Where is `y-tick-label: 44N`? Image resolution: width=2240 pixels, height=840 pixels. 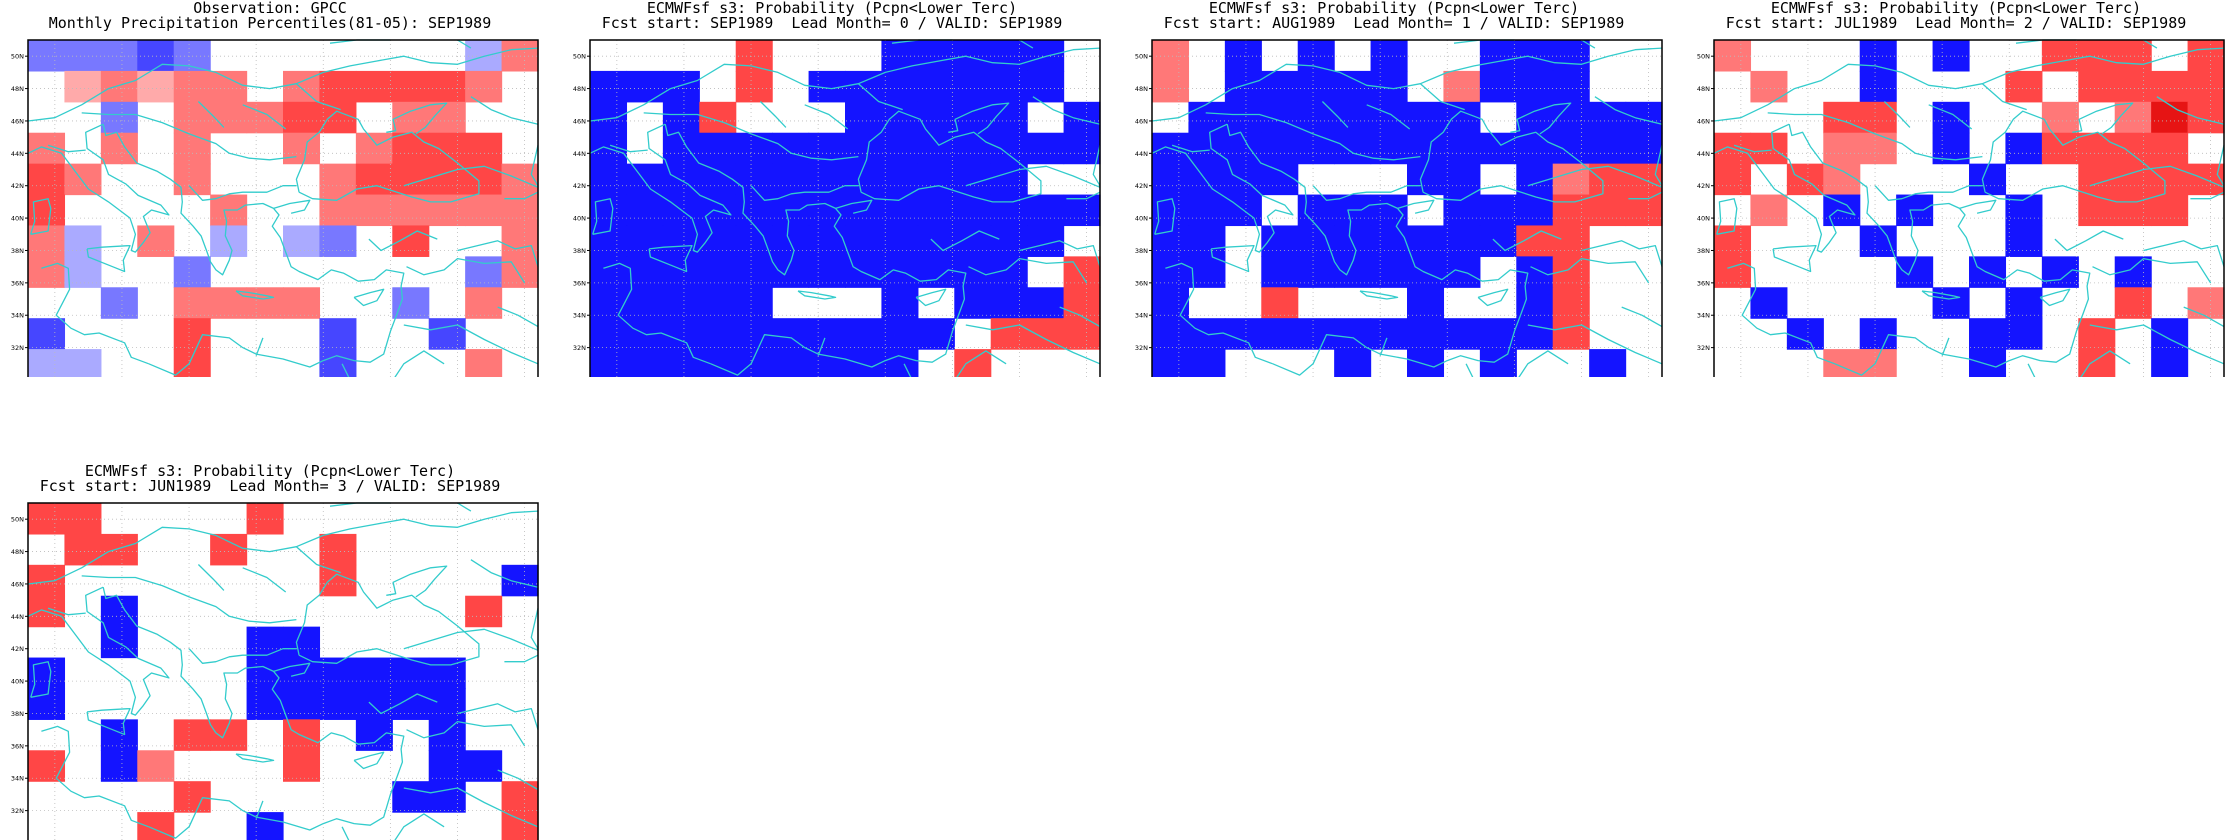 y-tick-label: 44N is located at coordinates (17, 154).